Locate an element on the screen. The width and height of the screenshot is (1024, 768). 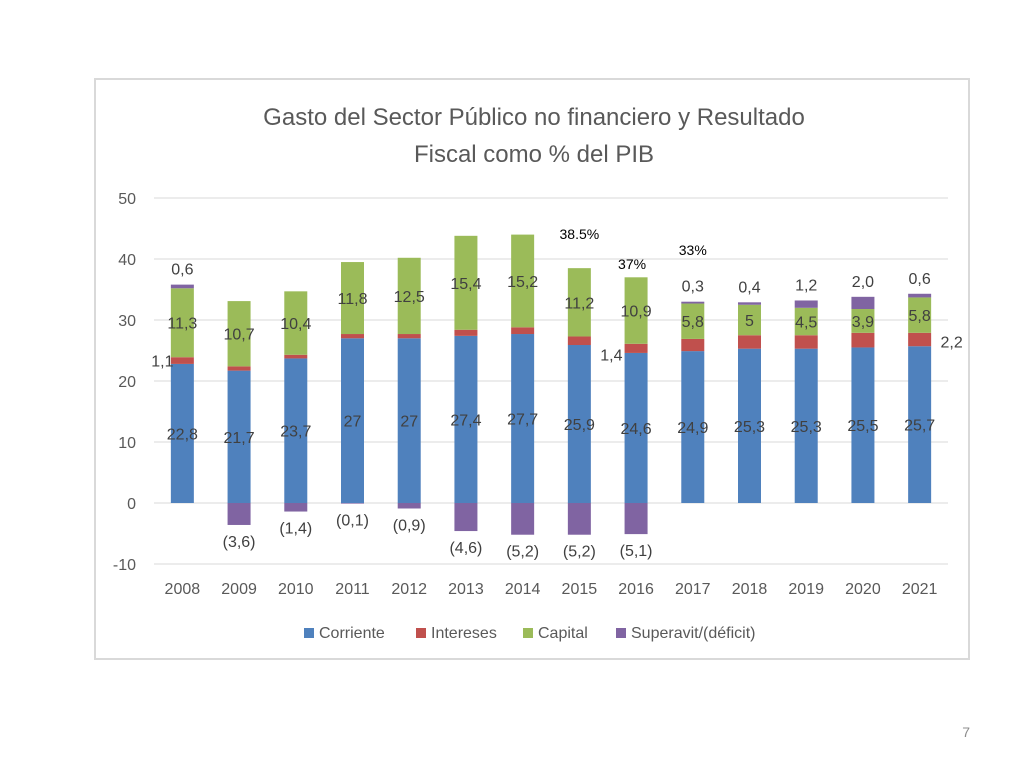
bar-segment-corriente-2008 is located at coordinates (182, 433).